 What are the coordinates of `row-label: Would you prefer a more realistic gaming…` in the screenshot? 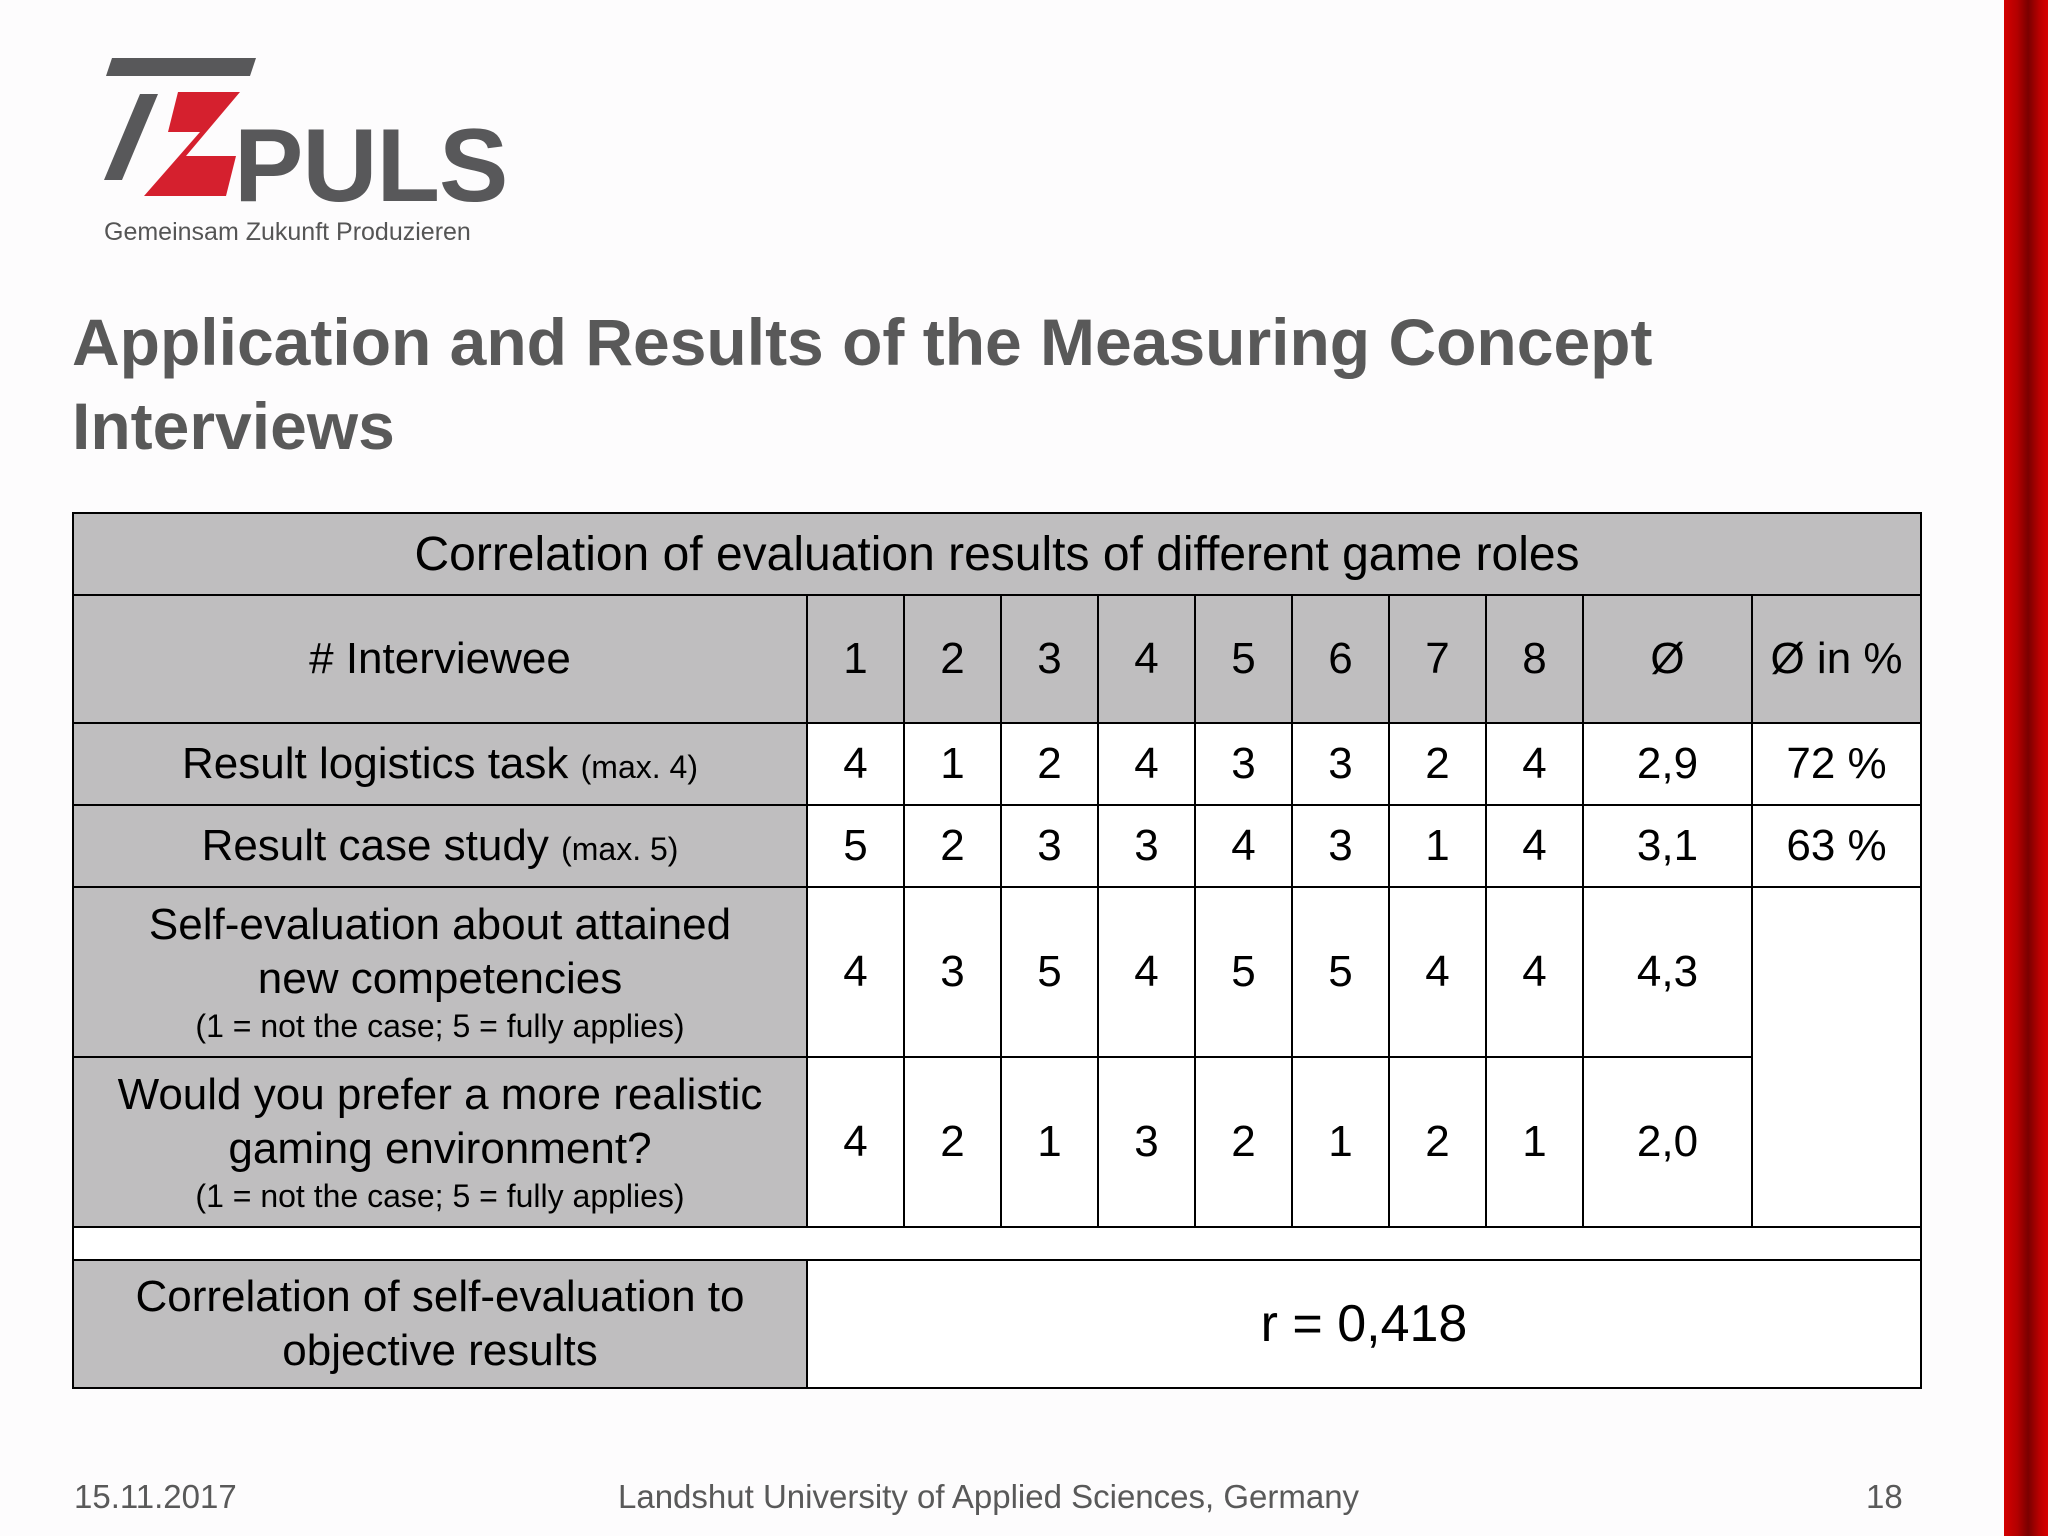 It's located at (440, 1142).